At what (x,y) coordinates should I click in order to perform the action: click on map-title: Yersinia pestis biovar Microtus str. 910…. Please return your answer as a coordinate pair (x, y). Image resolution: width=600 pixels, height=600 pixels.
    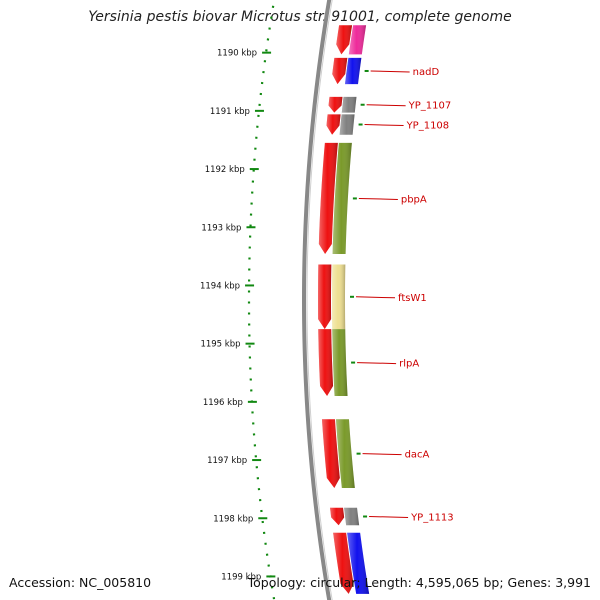
    Looking at the image, I should click on (300, 17).